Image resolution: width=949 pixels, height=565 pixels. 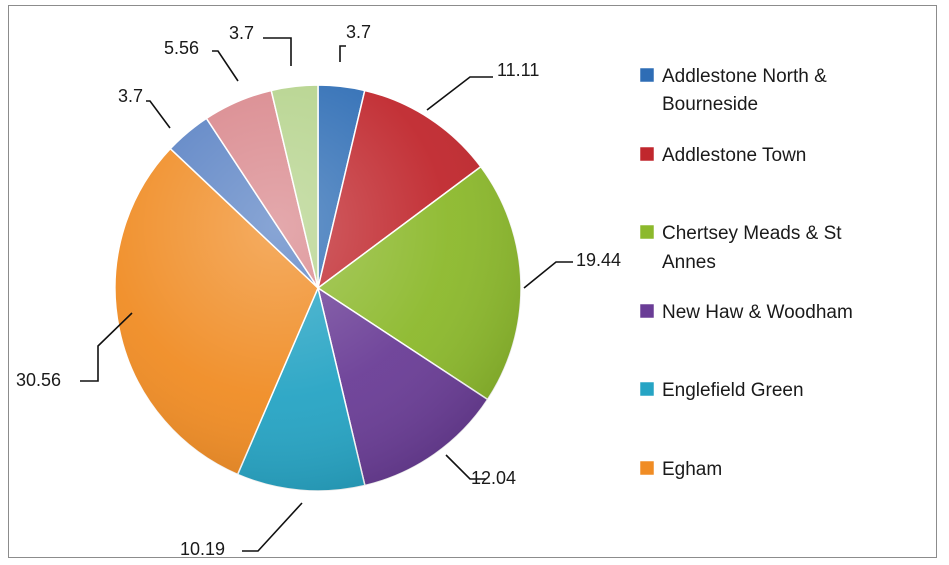 What do you see at coordinates (733, 90) in the screenshot?
I see `legend-item: Addlestone North & Bourneside` at bounding box center [733, 90].